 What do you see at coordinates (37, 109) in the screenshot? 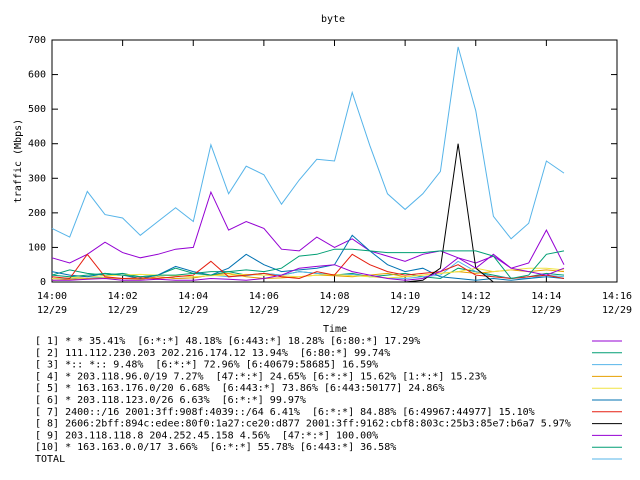
I see `y-tick-label: 500` at bounding box center [37, 109].